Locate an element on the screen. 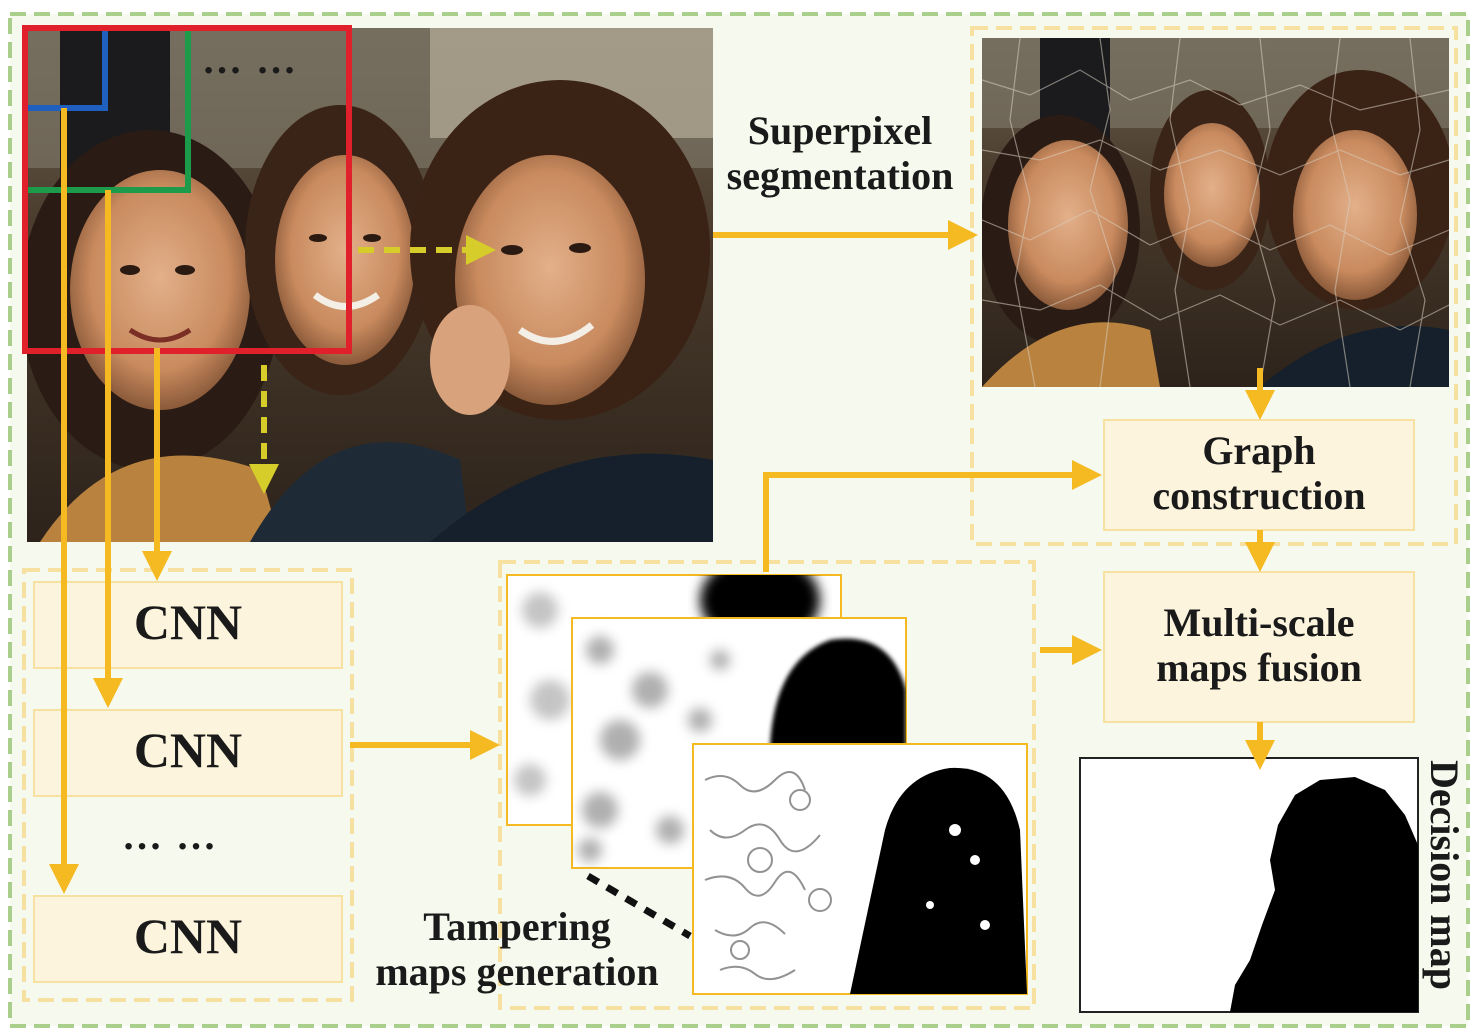 The image size is (1478, 1036). cnn-label-2: CNN is located at coordinates (188, 750).